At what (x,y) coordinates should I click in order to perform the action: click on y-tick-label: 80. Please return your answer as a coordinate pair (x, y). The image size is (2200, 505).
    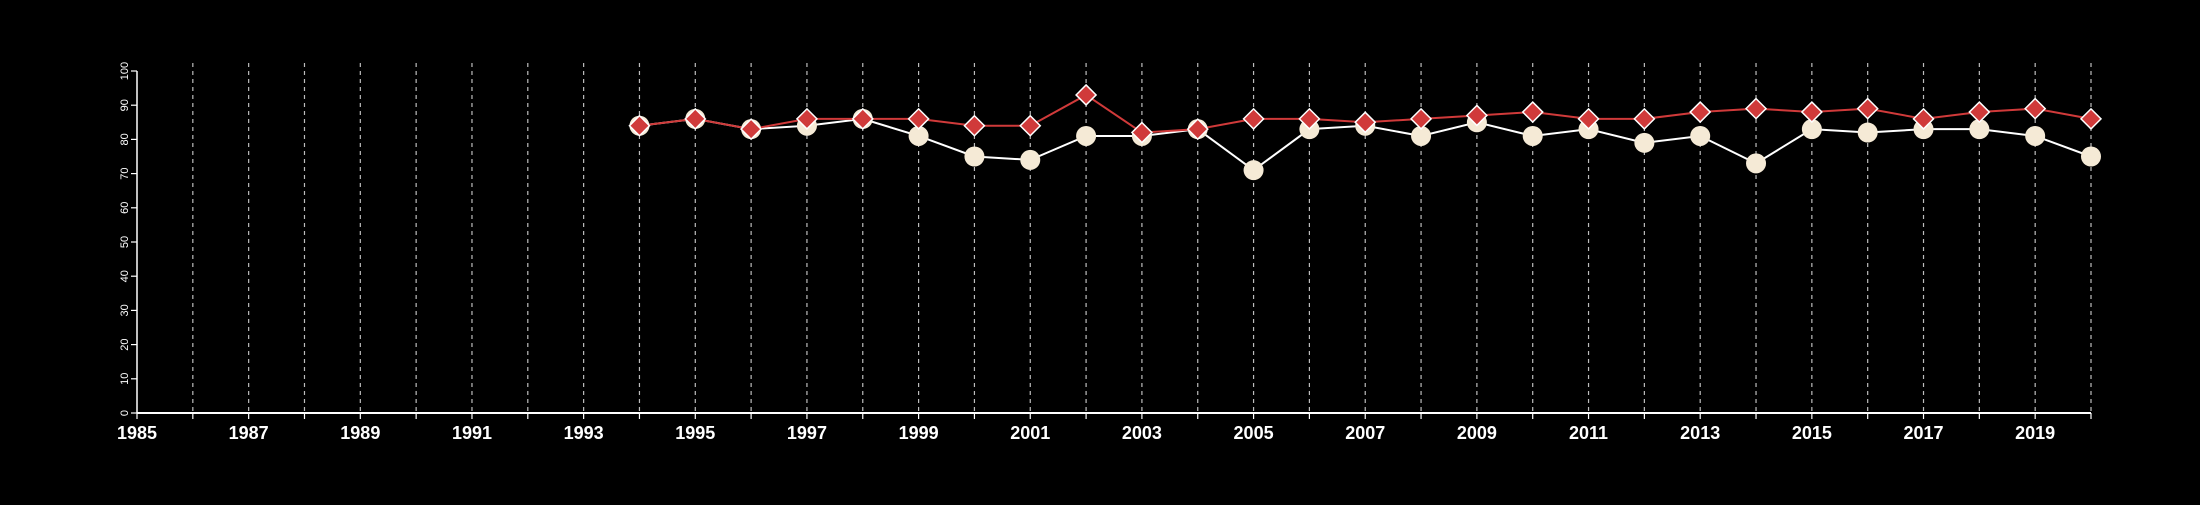
    Looking at the image, I should click on (125, 139).